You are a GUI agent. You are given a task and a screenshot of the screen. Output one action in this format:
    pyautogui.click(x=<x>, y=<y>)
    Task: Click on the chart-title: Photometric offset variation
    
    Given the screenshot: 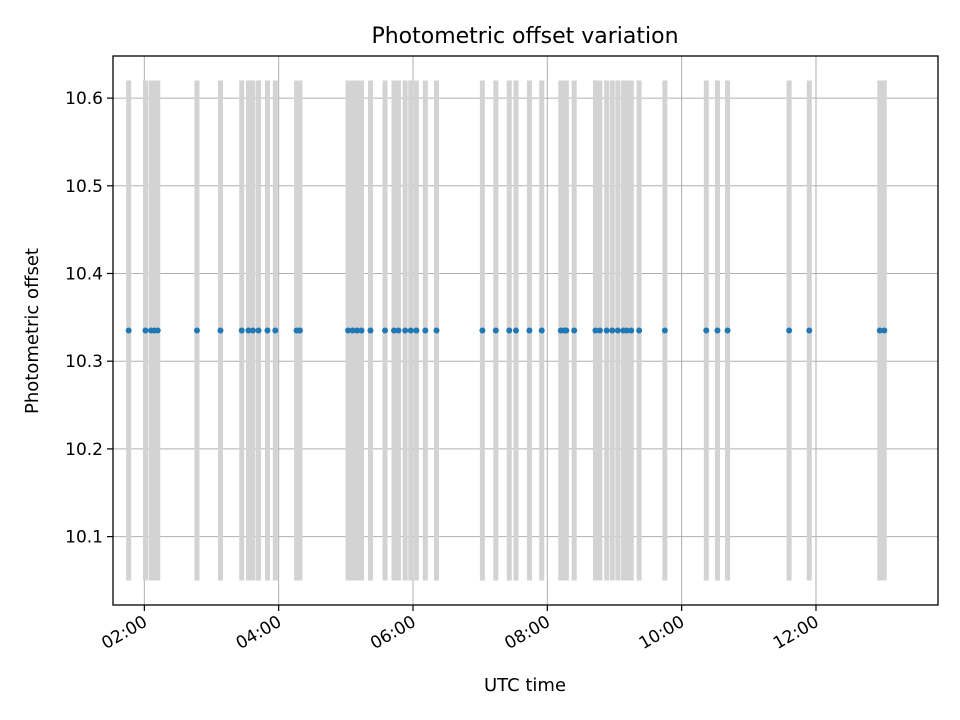 What is the action you would take?
    pyautogui.click(x=524, y=36)
    